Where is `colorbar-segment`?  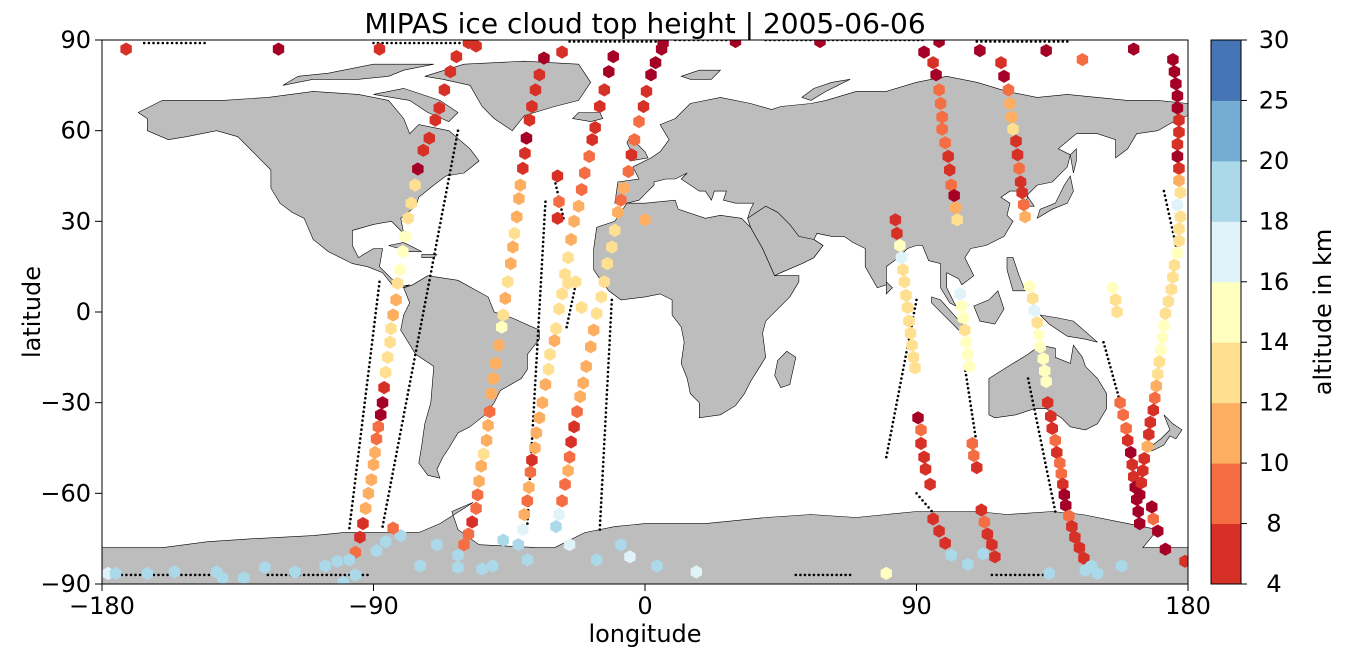
colorbar-segment is located at coordinates (1226, 70).